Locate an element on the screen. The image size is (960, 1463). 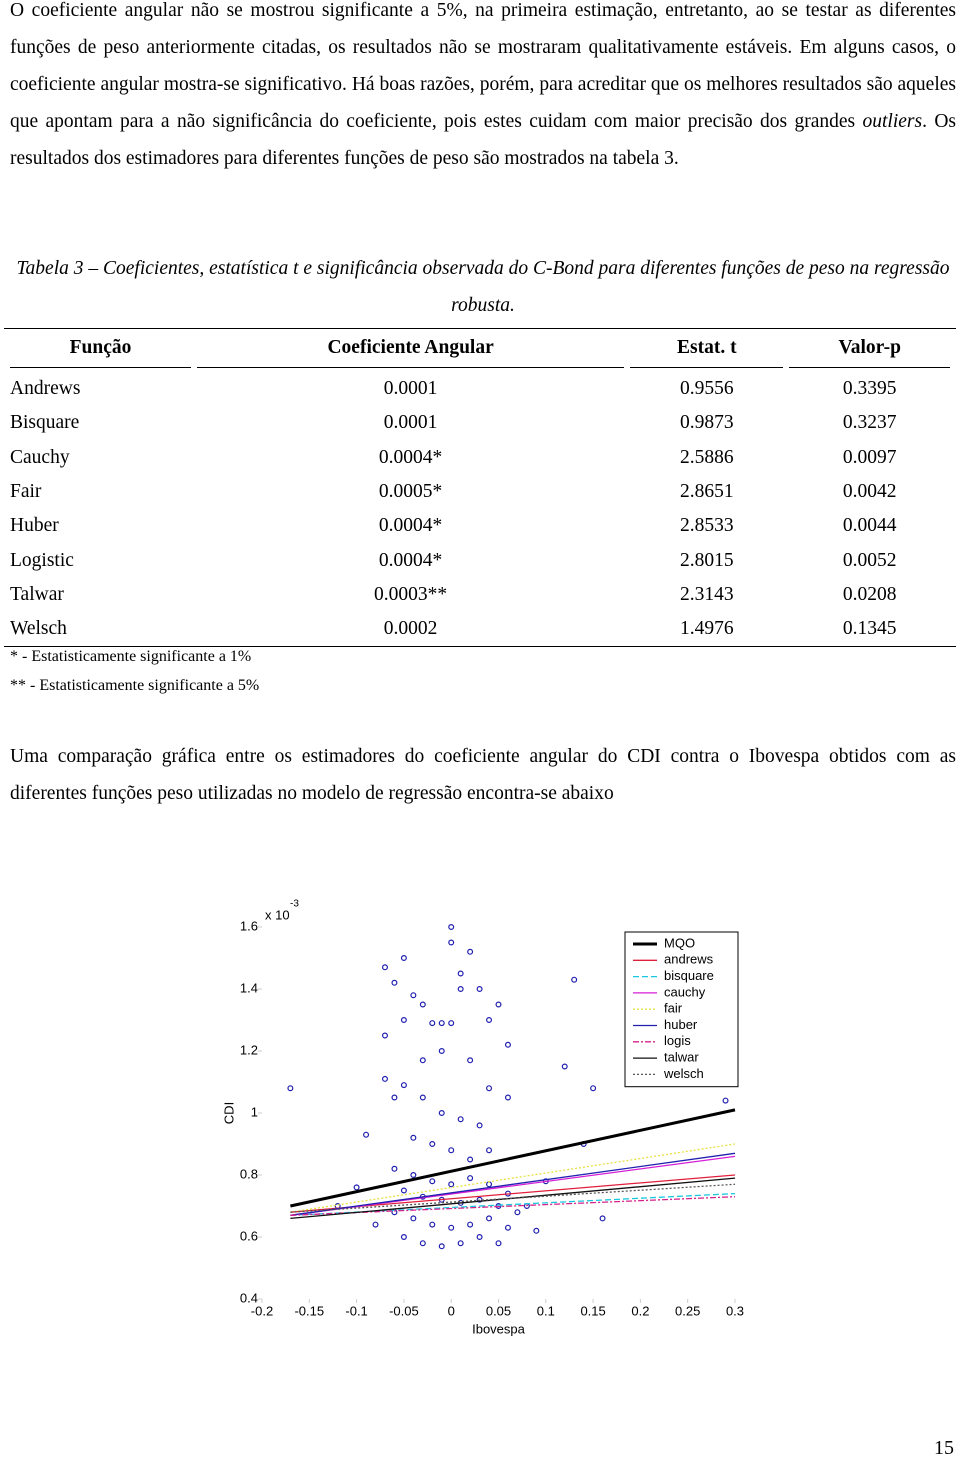
x-tick-label: 0.25 is located at coordinates (687, 1310).